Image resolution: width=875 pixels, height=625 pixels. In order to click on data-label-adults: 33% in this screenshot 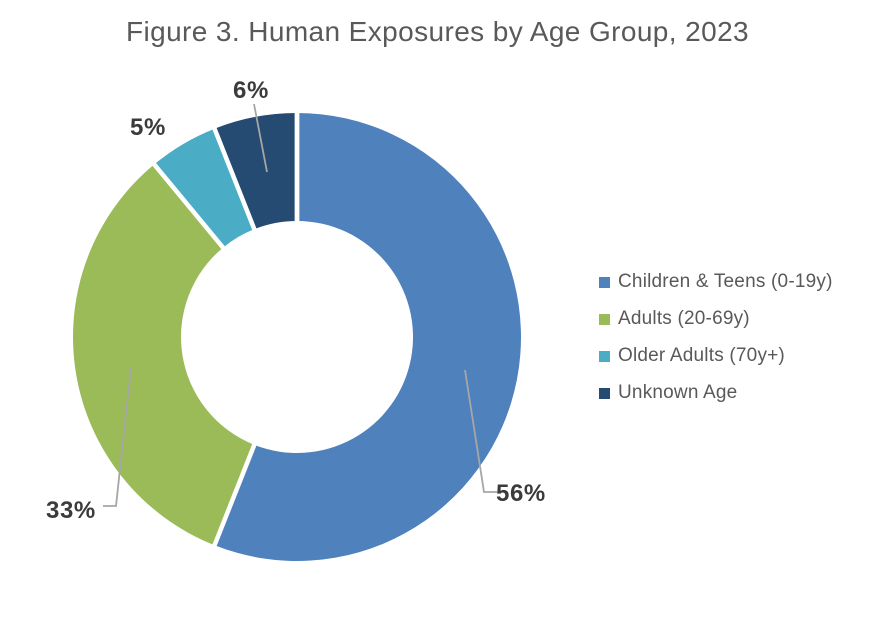, I will do `click(71, 510)`.